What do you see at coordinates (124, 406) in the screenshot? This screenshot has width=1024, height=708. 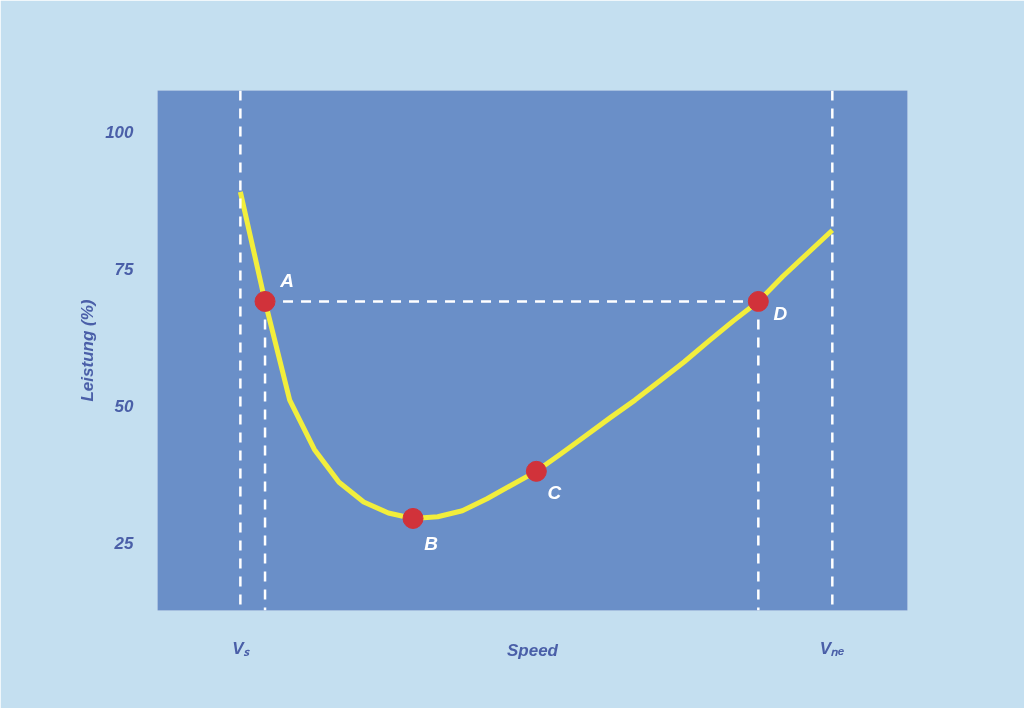 I see `y-tick-label: 50` at bounding box center [124, 406].